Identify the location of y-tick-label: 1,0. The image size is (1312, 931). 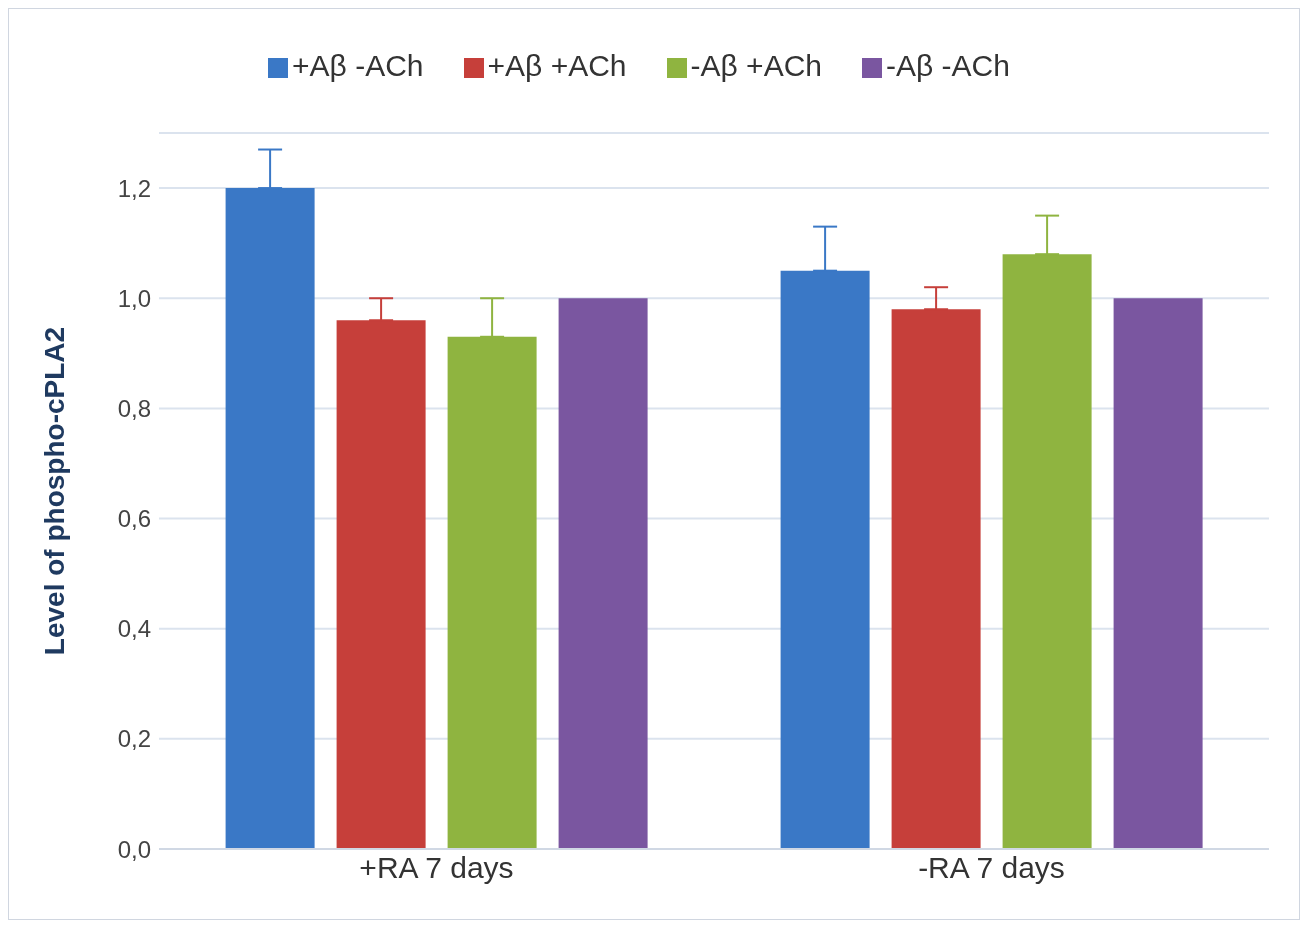
(134, 298).